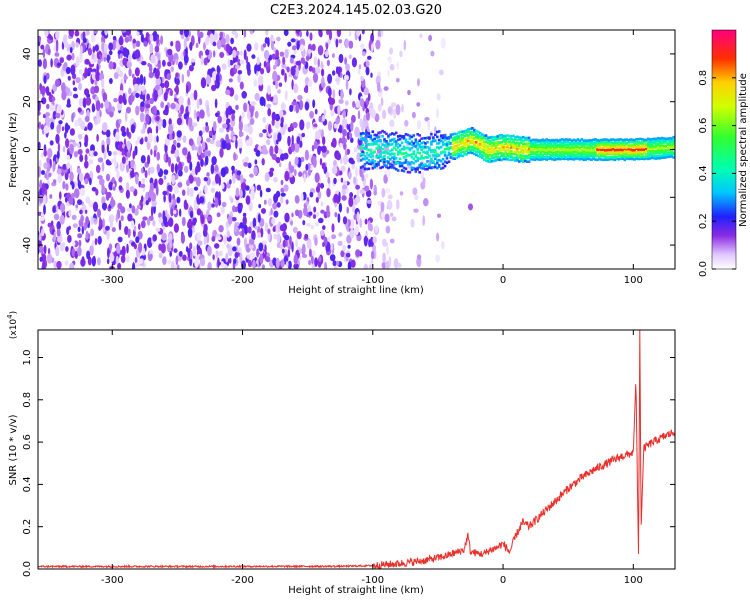 The width and height of the screenshot is (750, 600). I want to click on spectrogram-x-label: Height of straight line (km), so click(356, 290).